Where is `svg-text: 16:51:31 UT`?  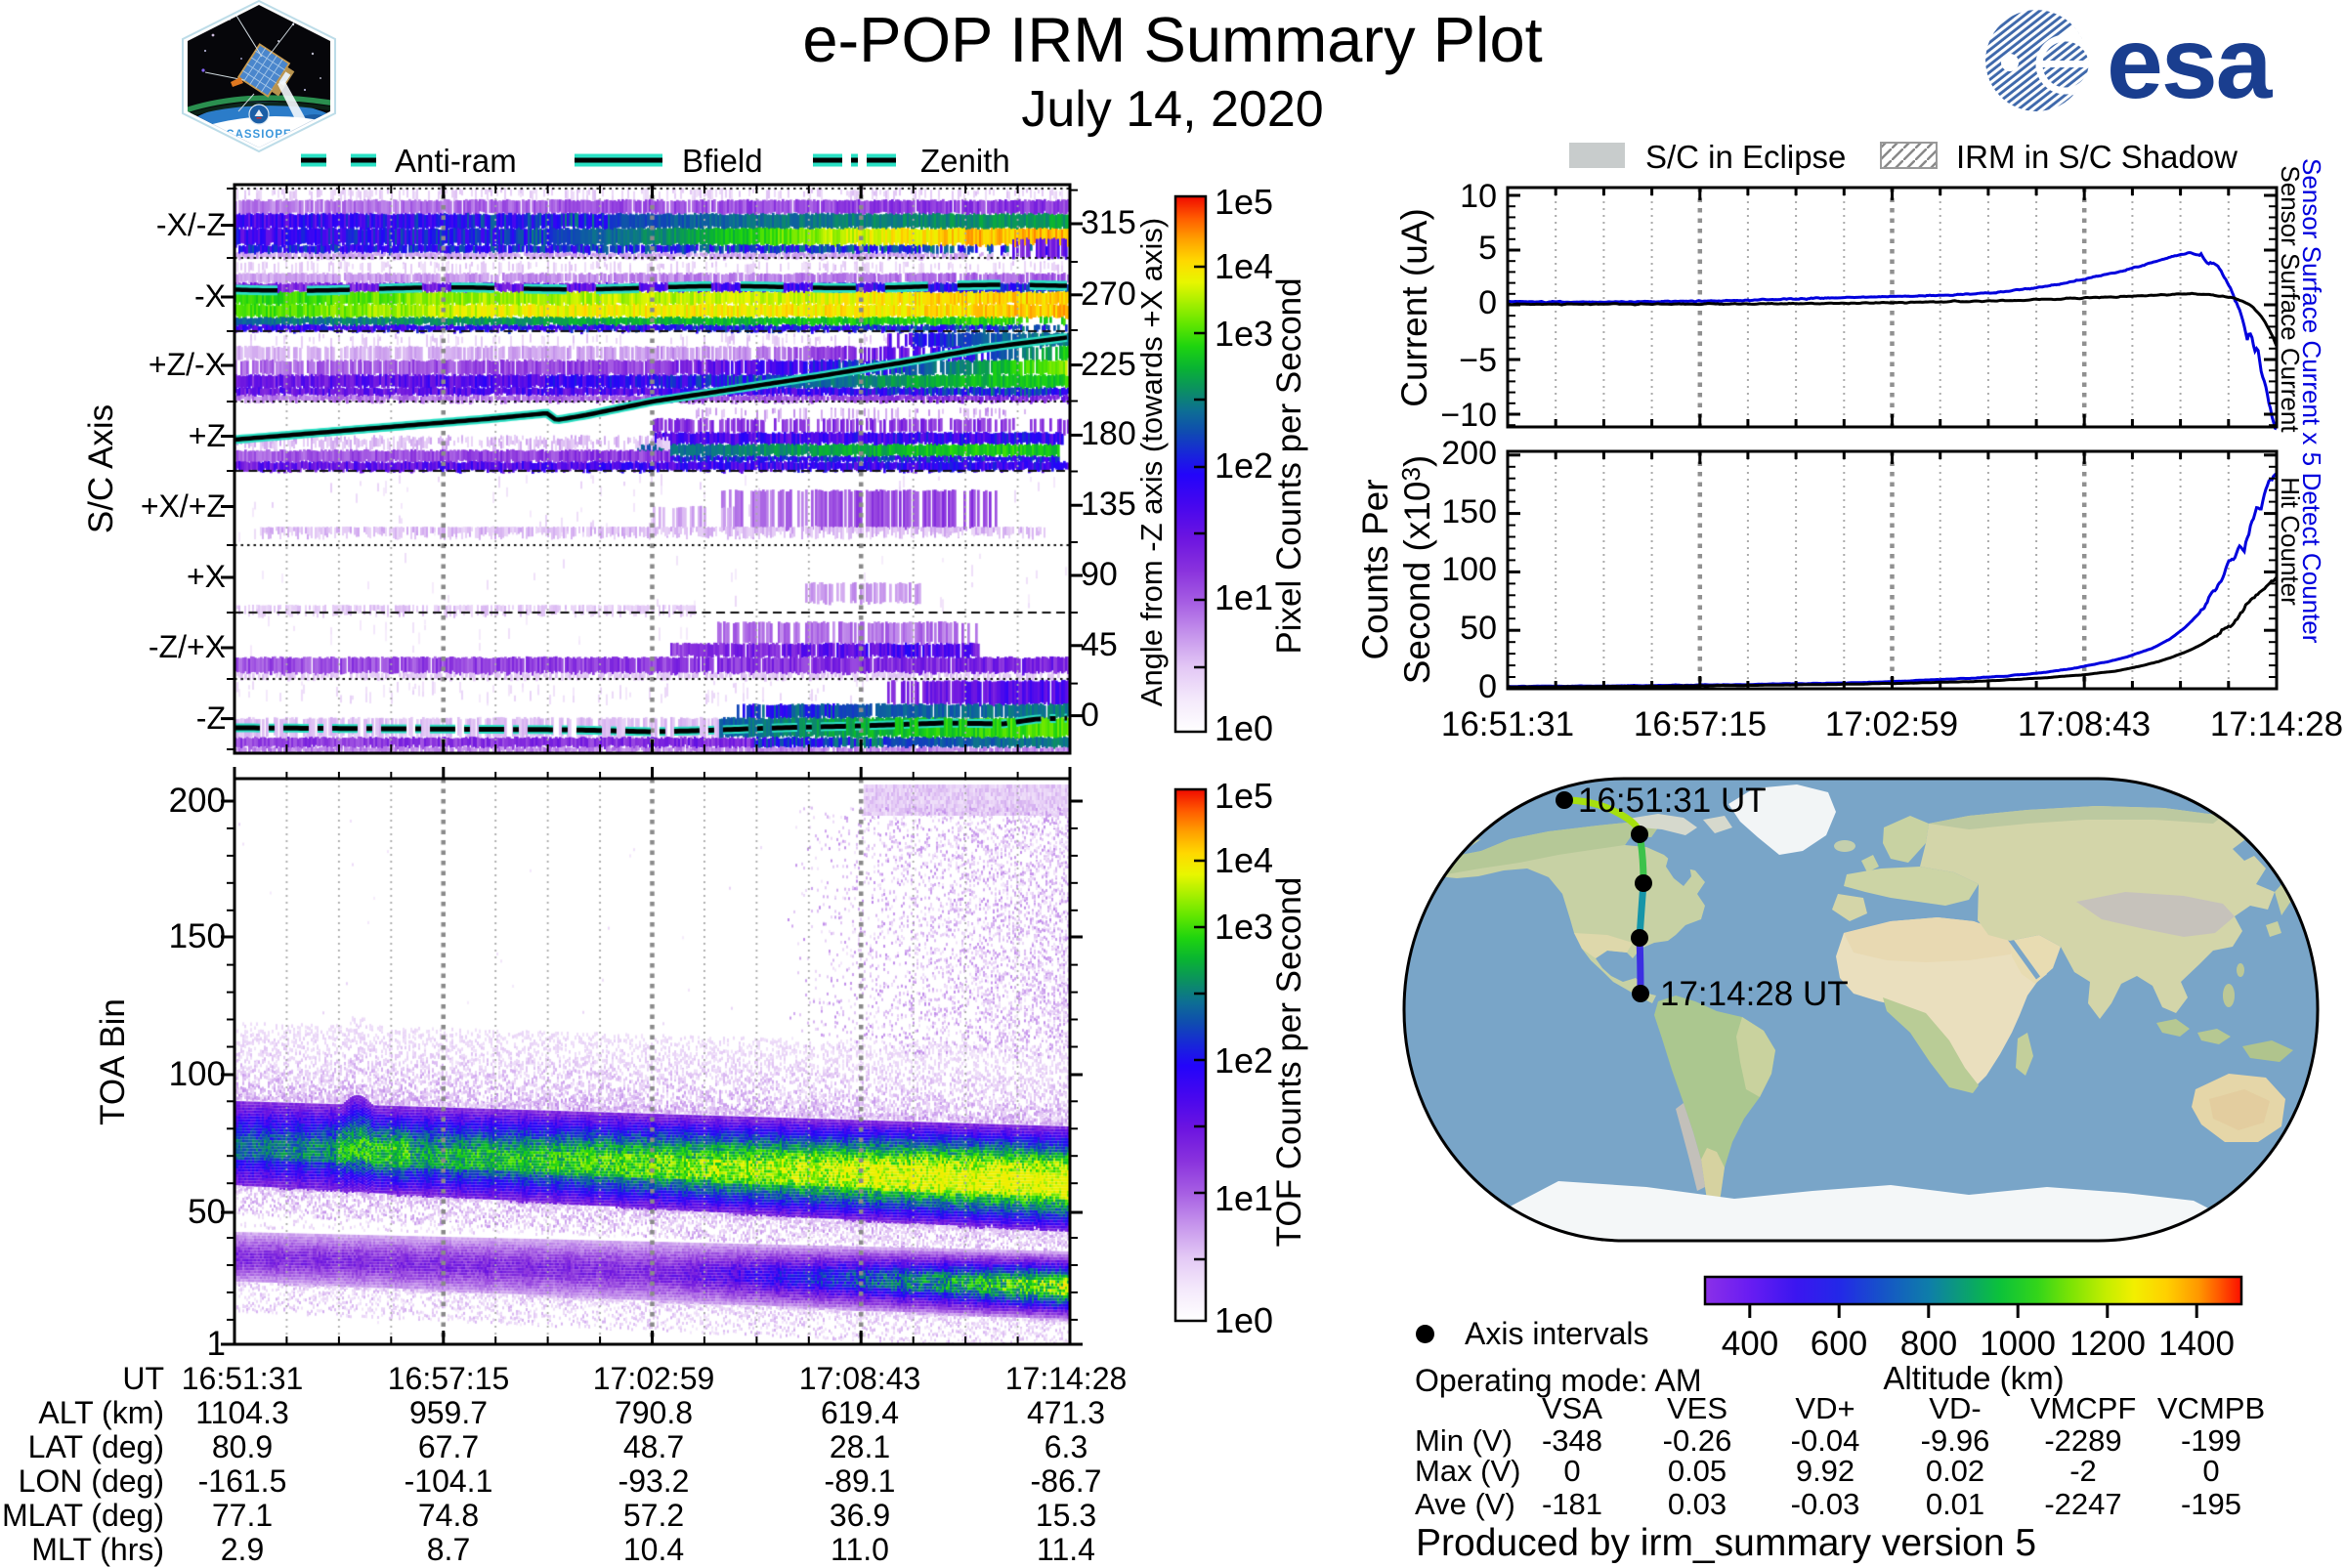 svg-text: 16:51:31 UT is located at coordinates (1672, 801).